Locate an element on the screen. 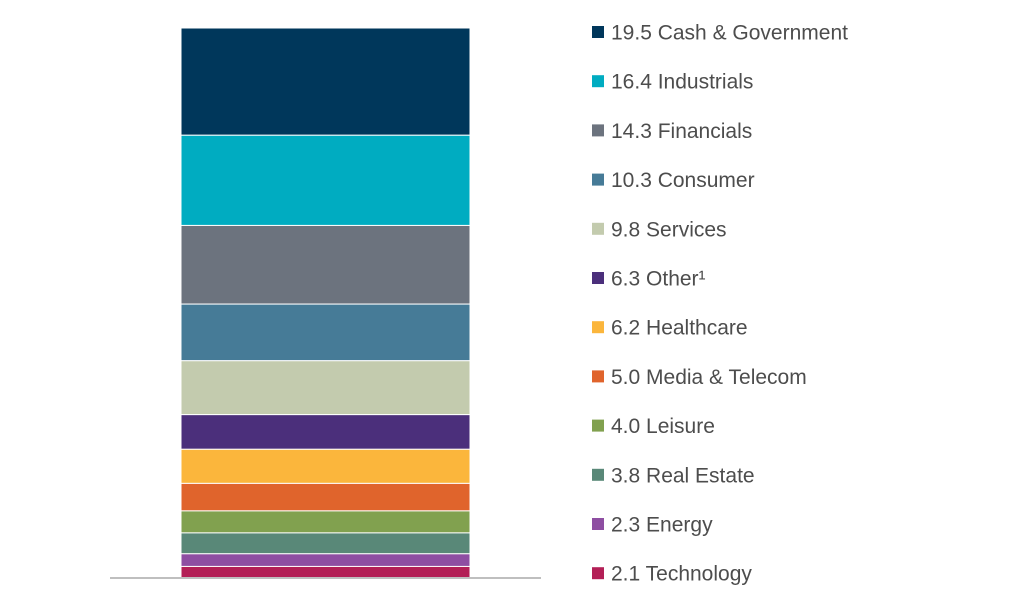 This screenshot has width=1018, height=600. legend-item-technology: 2.1 Technology is located at coordinates (672, 574).